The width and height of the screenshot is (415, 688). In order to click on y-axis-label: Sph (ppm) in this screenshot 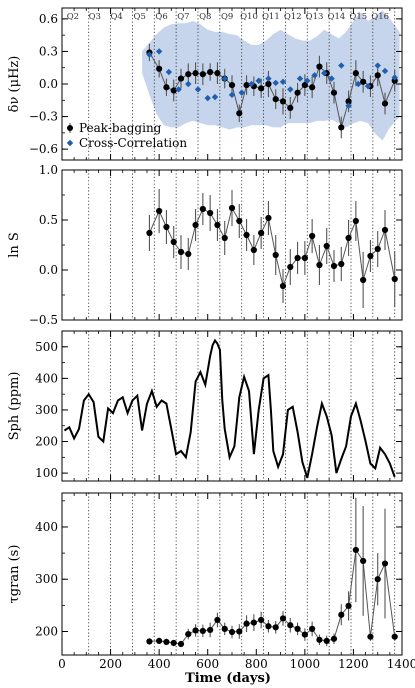, I will do `click(14, 406)`.